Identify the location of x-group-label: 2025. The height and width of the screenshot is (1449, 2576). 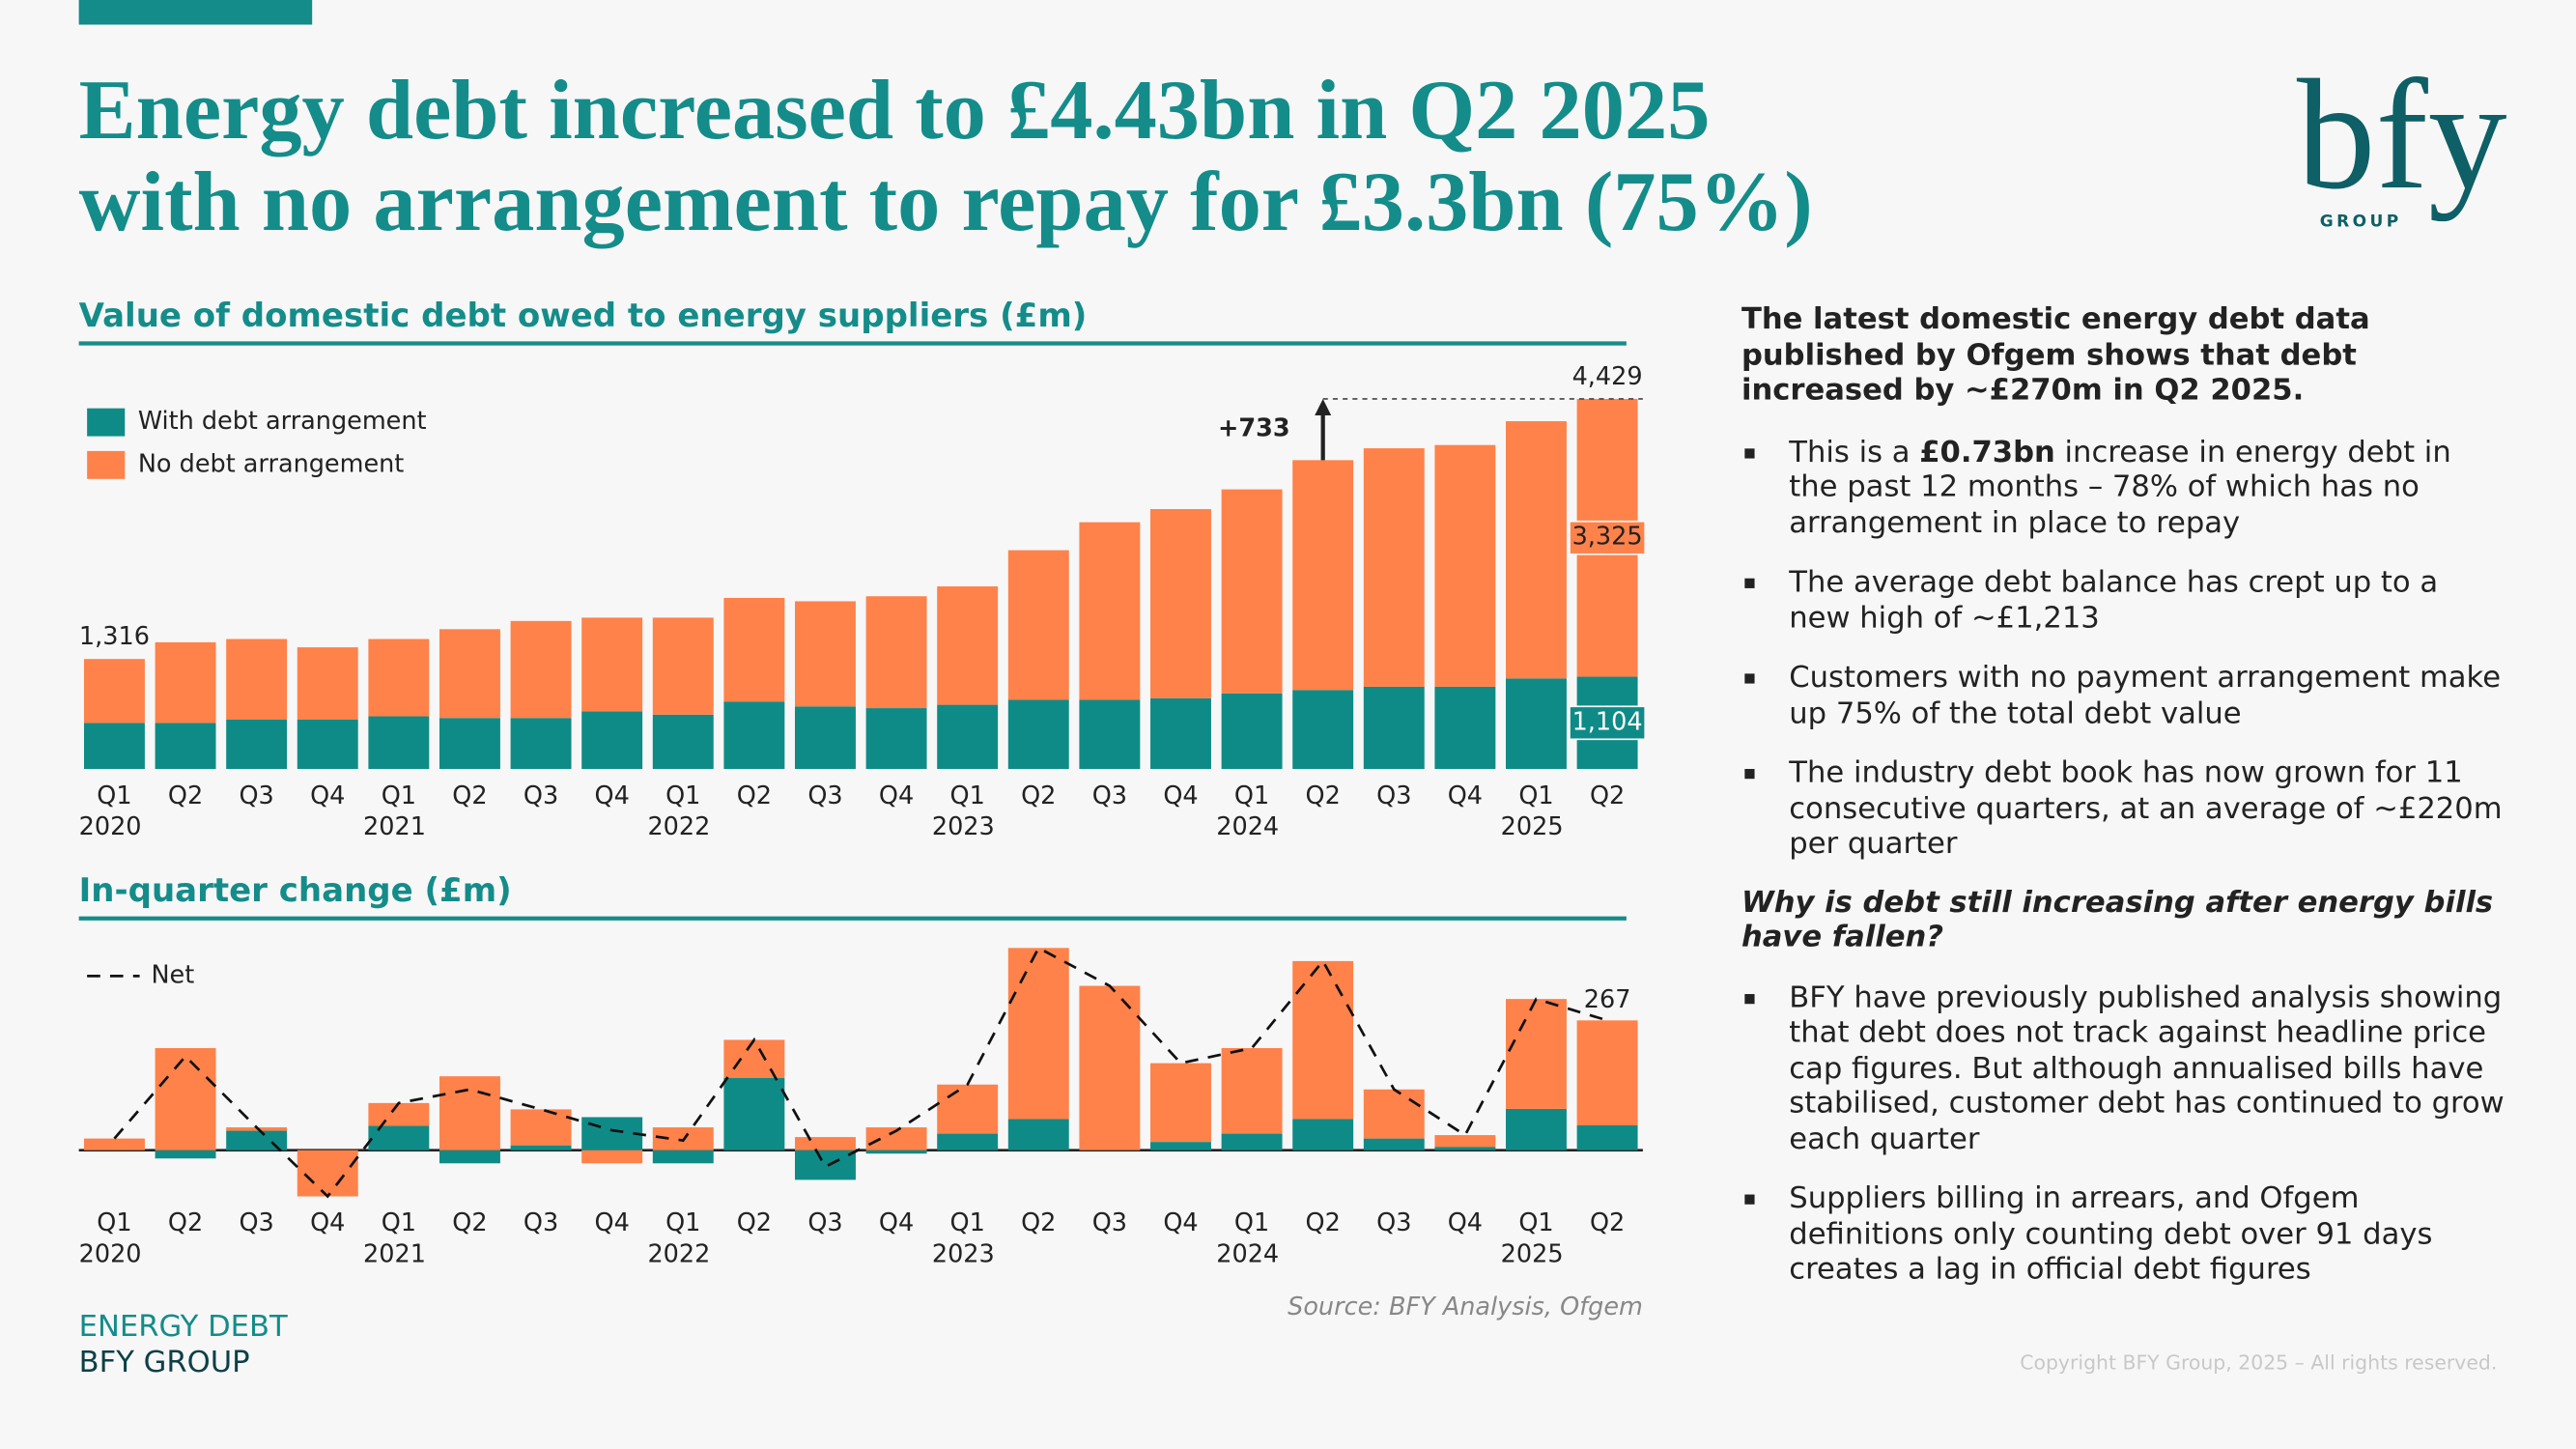
(1532, 1253).